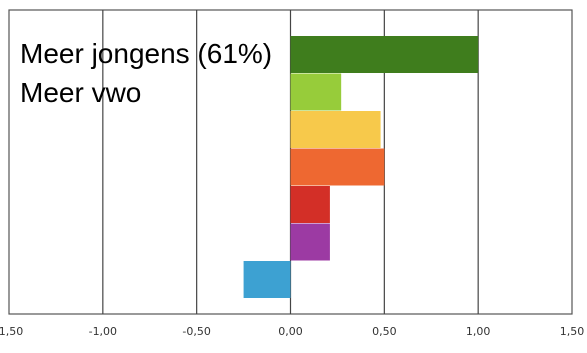  I want to click on x-tick-label: 0,00, so click(290, 331).